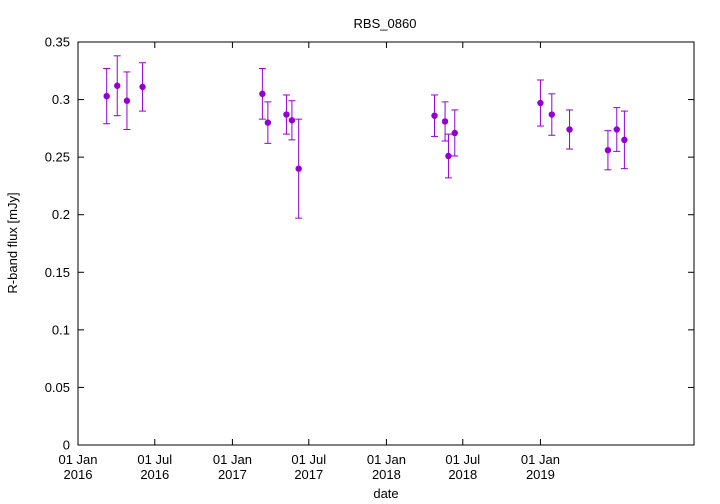  I want to click on y-tick-label: 0.35, so click(57, 42).